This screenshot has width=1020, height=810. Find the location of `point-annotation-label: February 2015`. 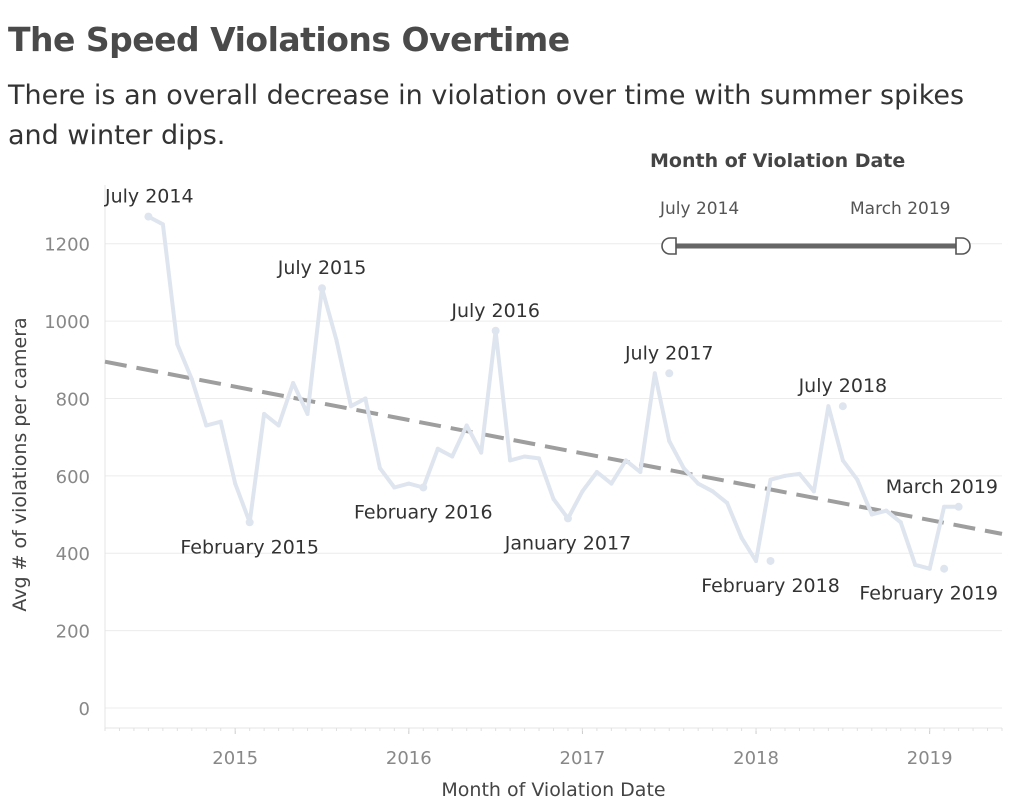

point-annotation-label: February 2015 is located at coordinates (249, 547).